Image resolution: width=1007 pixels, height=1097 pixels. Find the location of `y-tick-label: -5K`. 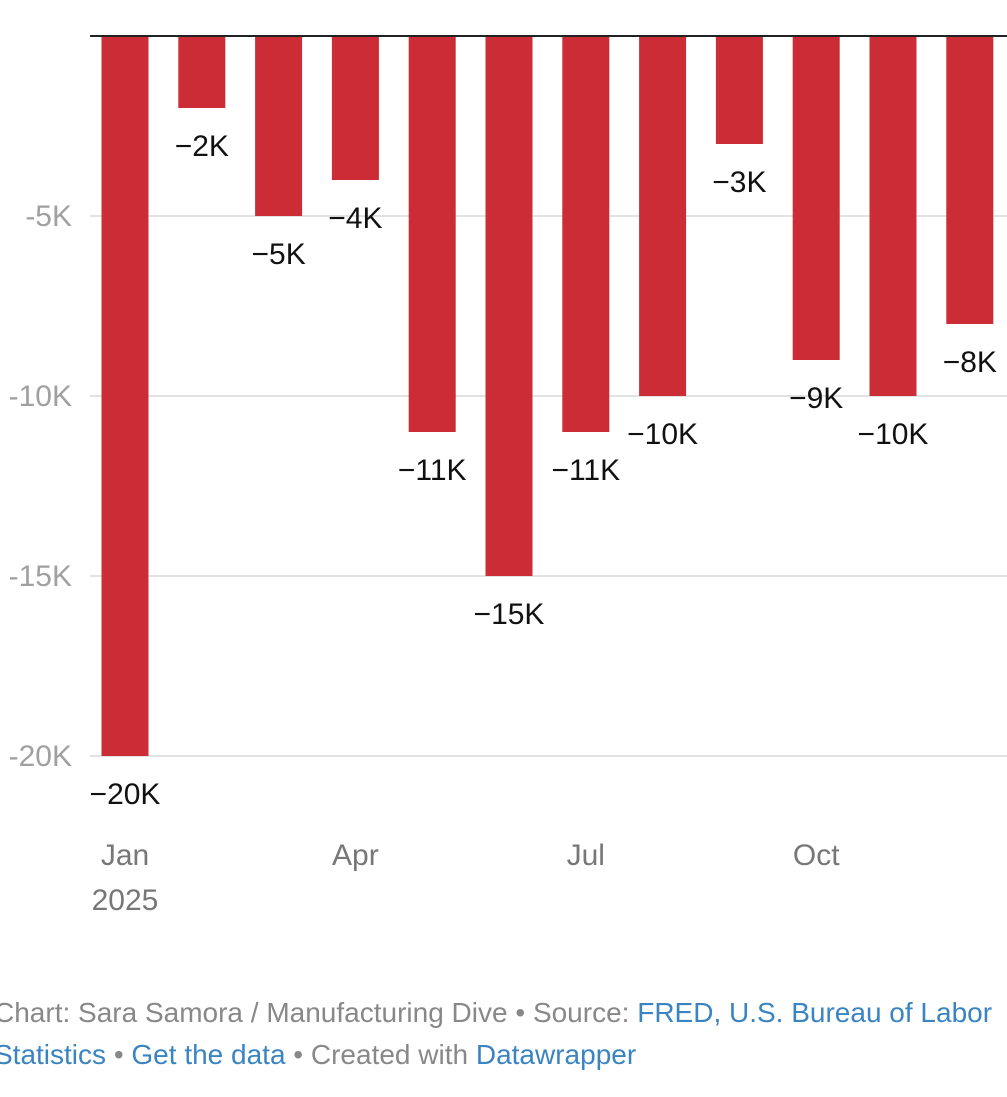

y-tick-label: -5K is located at coordinates (48, 216).